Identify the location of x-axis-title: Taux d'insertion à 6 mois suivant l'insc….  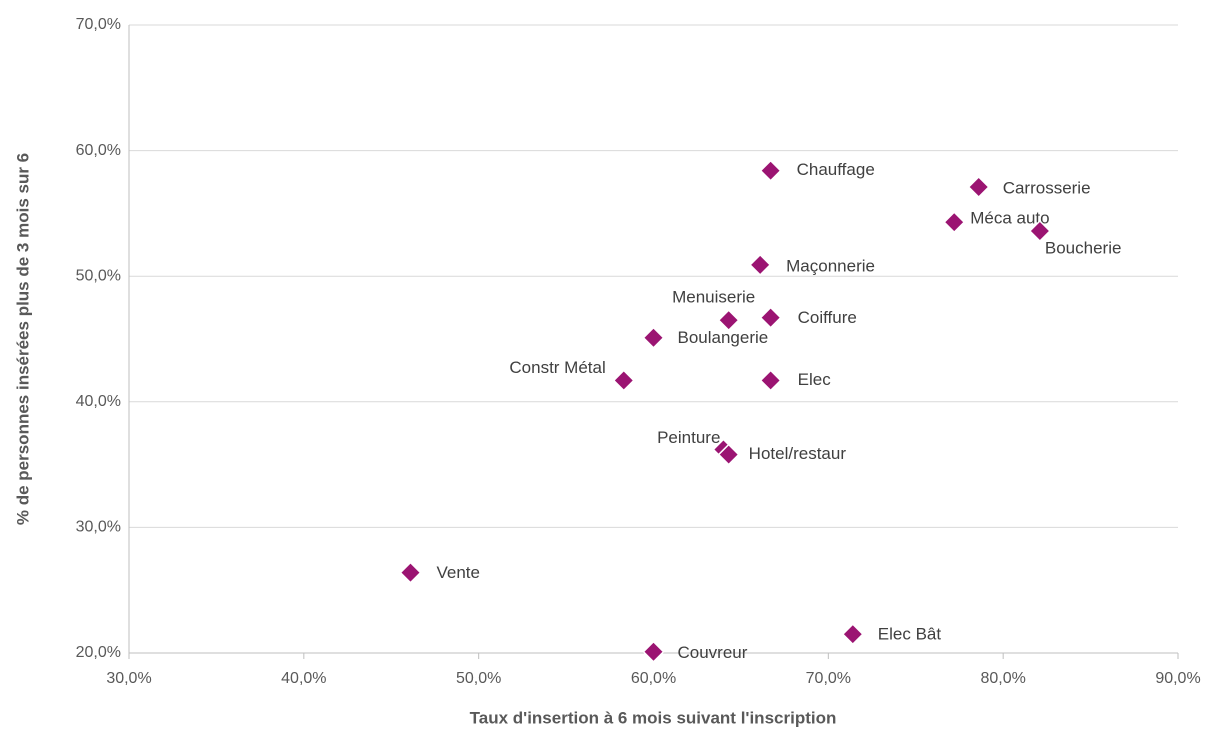
(653, 717).